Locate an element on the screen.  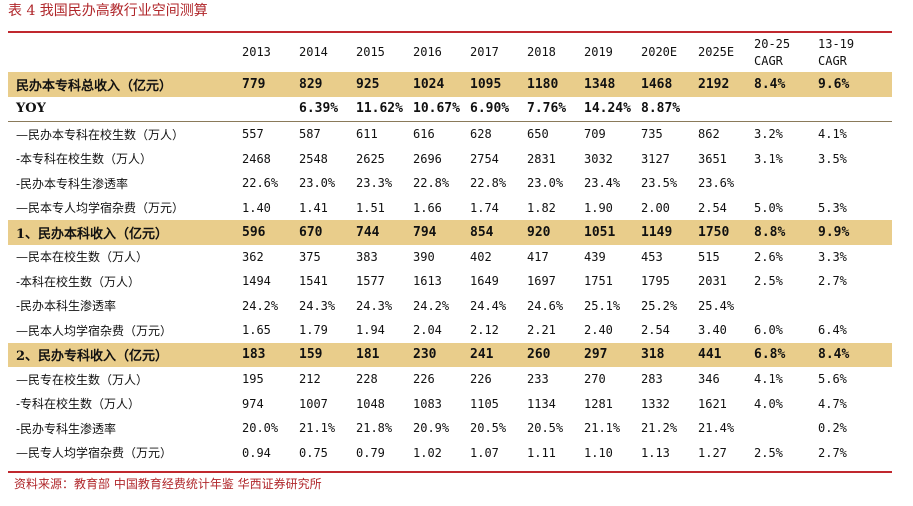
table-cell: 23.0% is located at coordinates (317, 183).